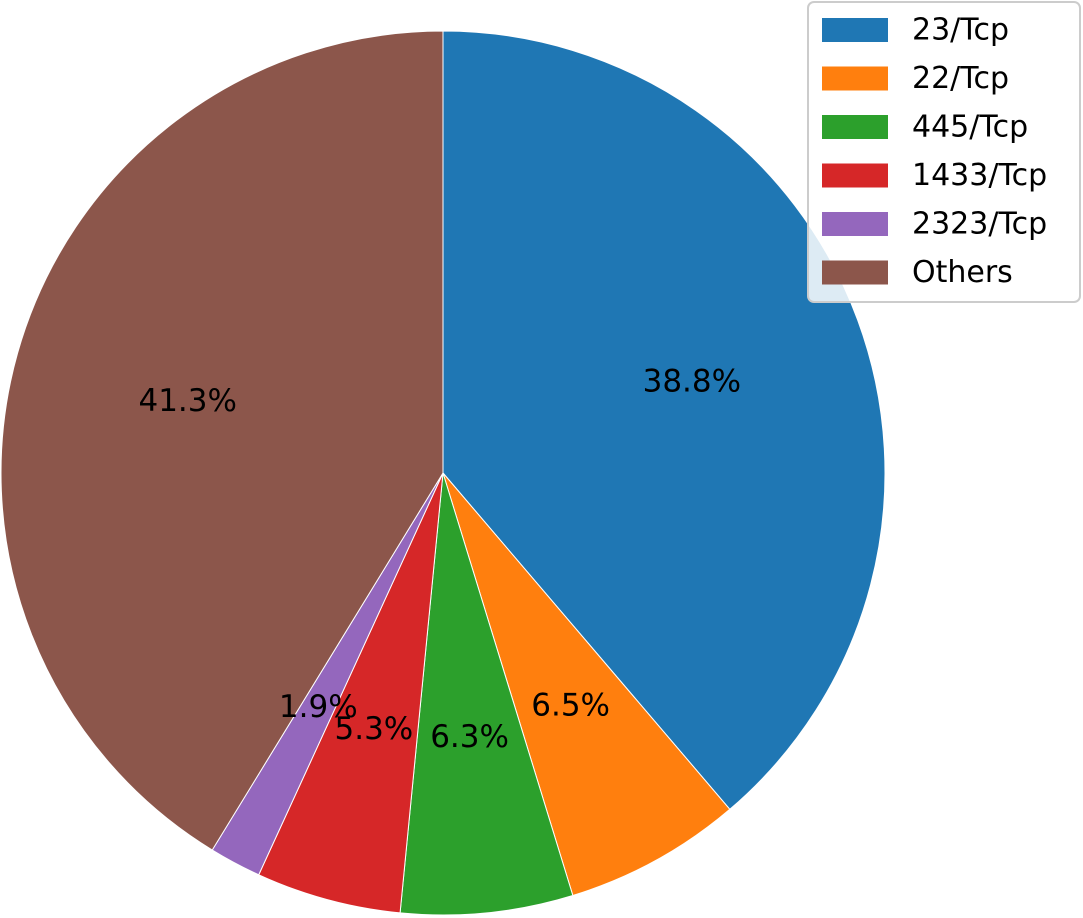 Image resolution: width=1083 pixels, height=918 pixels. I want to click on legend-entry-others: Others, so click(917, 272).